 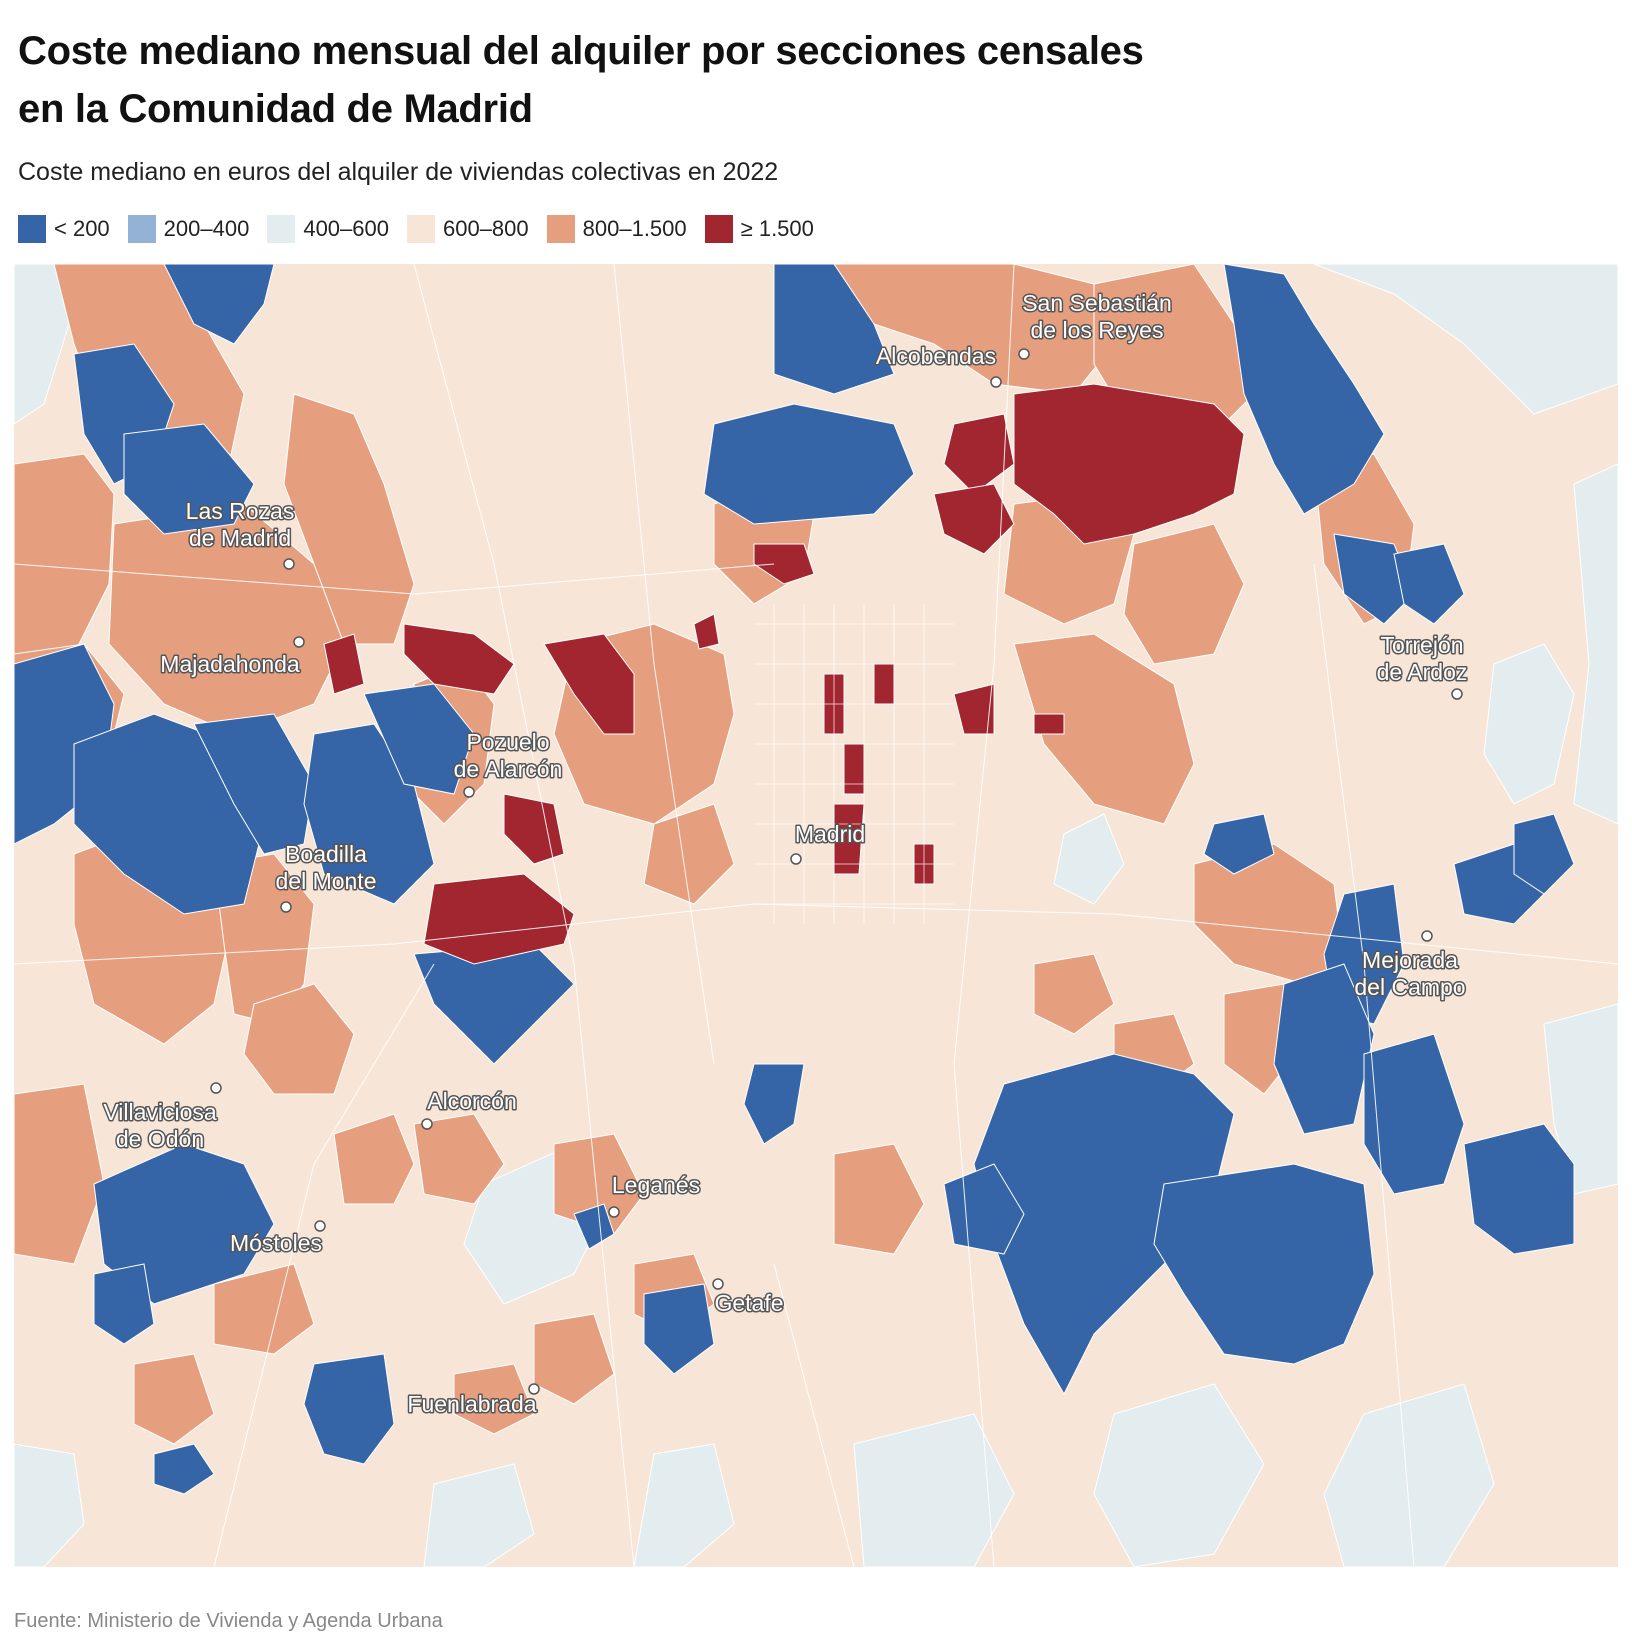 I want to click on title-line-2: en la Comunidad de Madrid, so click(x=275, y=109).